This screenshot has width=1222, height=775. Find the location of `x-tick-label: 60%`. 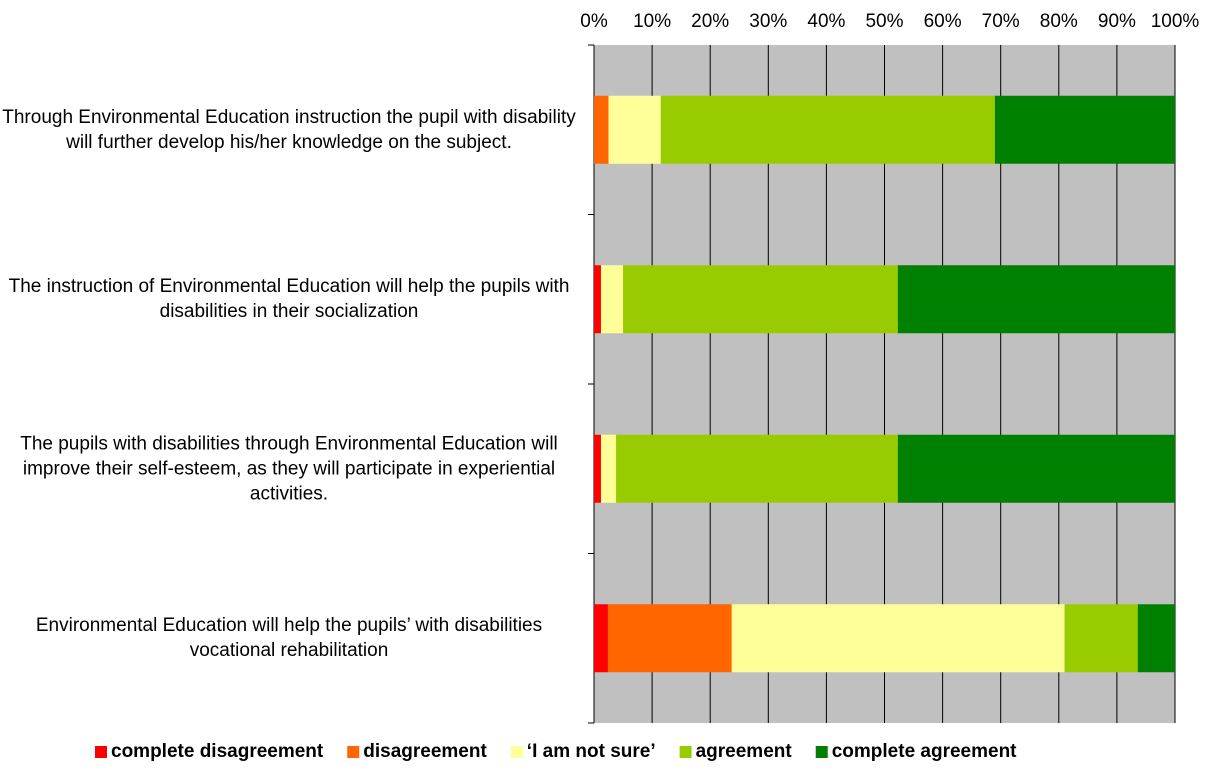

x-tick-label: 60% is located at coordinates (943, 21).